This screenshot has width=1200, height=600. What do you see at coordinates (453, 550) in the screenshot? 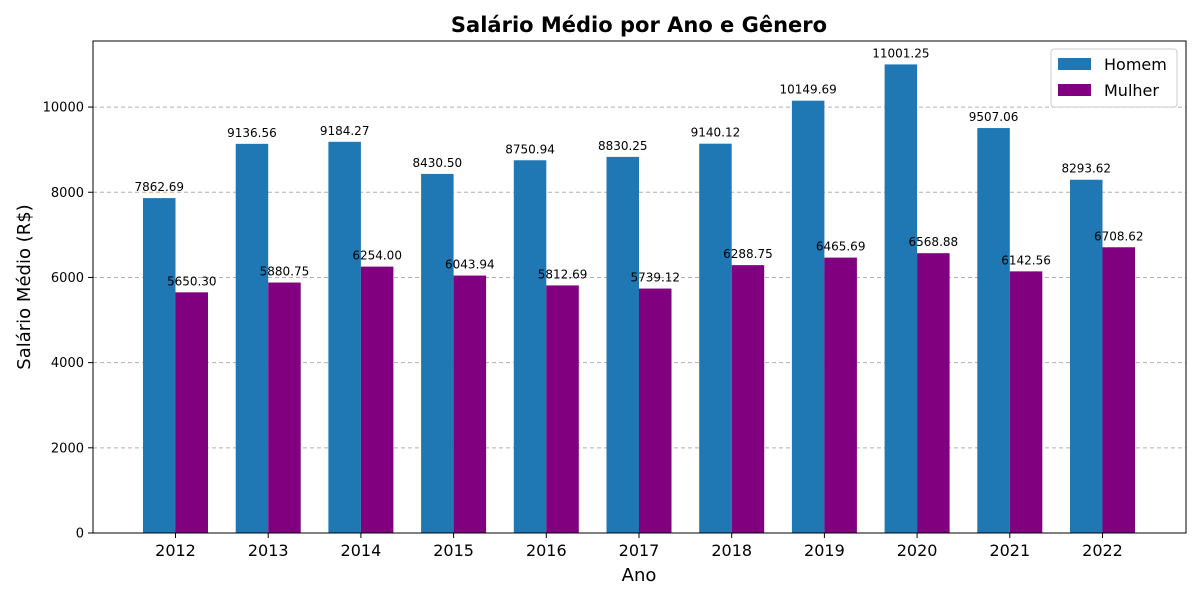
I see `x-tick-label: 2015` at bounding box center [453, 550].